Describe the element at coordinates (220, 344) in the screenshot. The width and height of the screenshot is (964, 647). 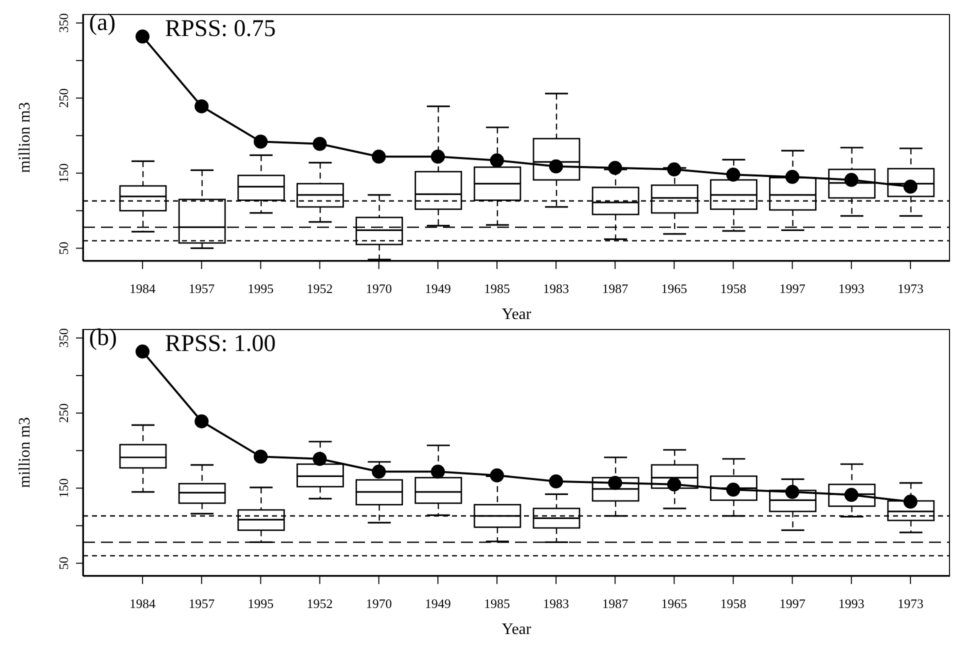
I see `annotation: RPSS: 1.00` at that location.